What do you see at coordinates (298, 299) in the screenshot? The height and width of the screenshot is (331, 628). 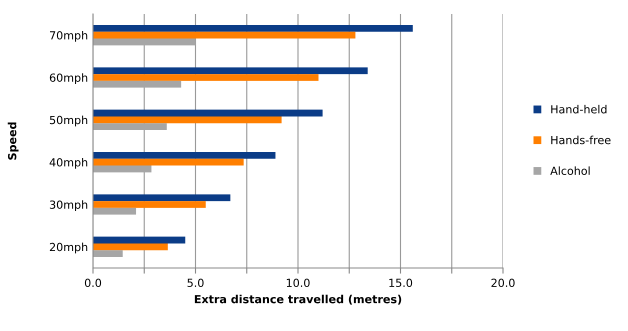 I see `x-axis-title: Extra distance travelled (metres)` at bounding box center [298, 299].